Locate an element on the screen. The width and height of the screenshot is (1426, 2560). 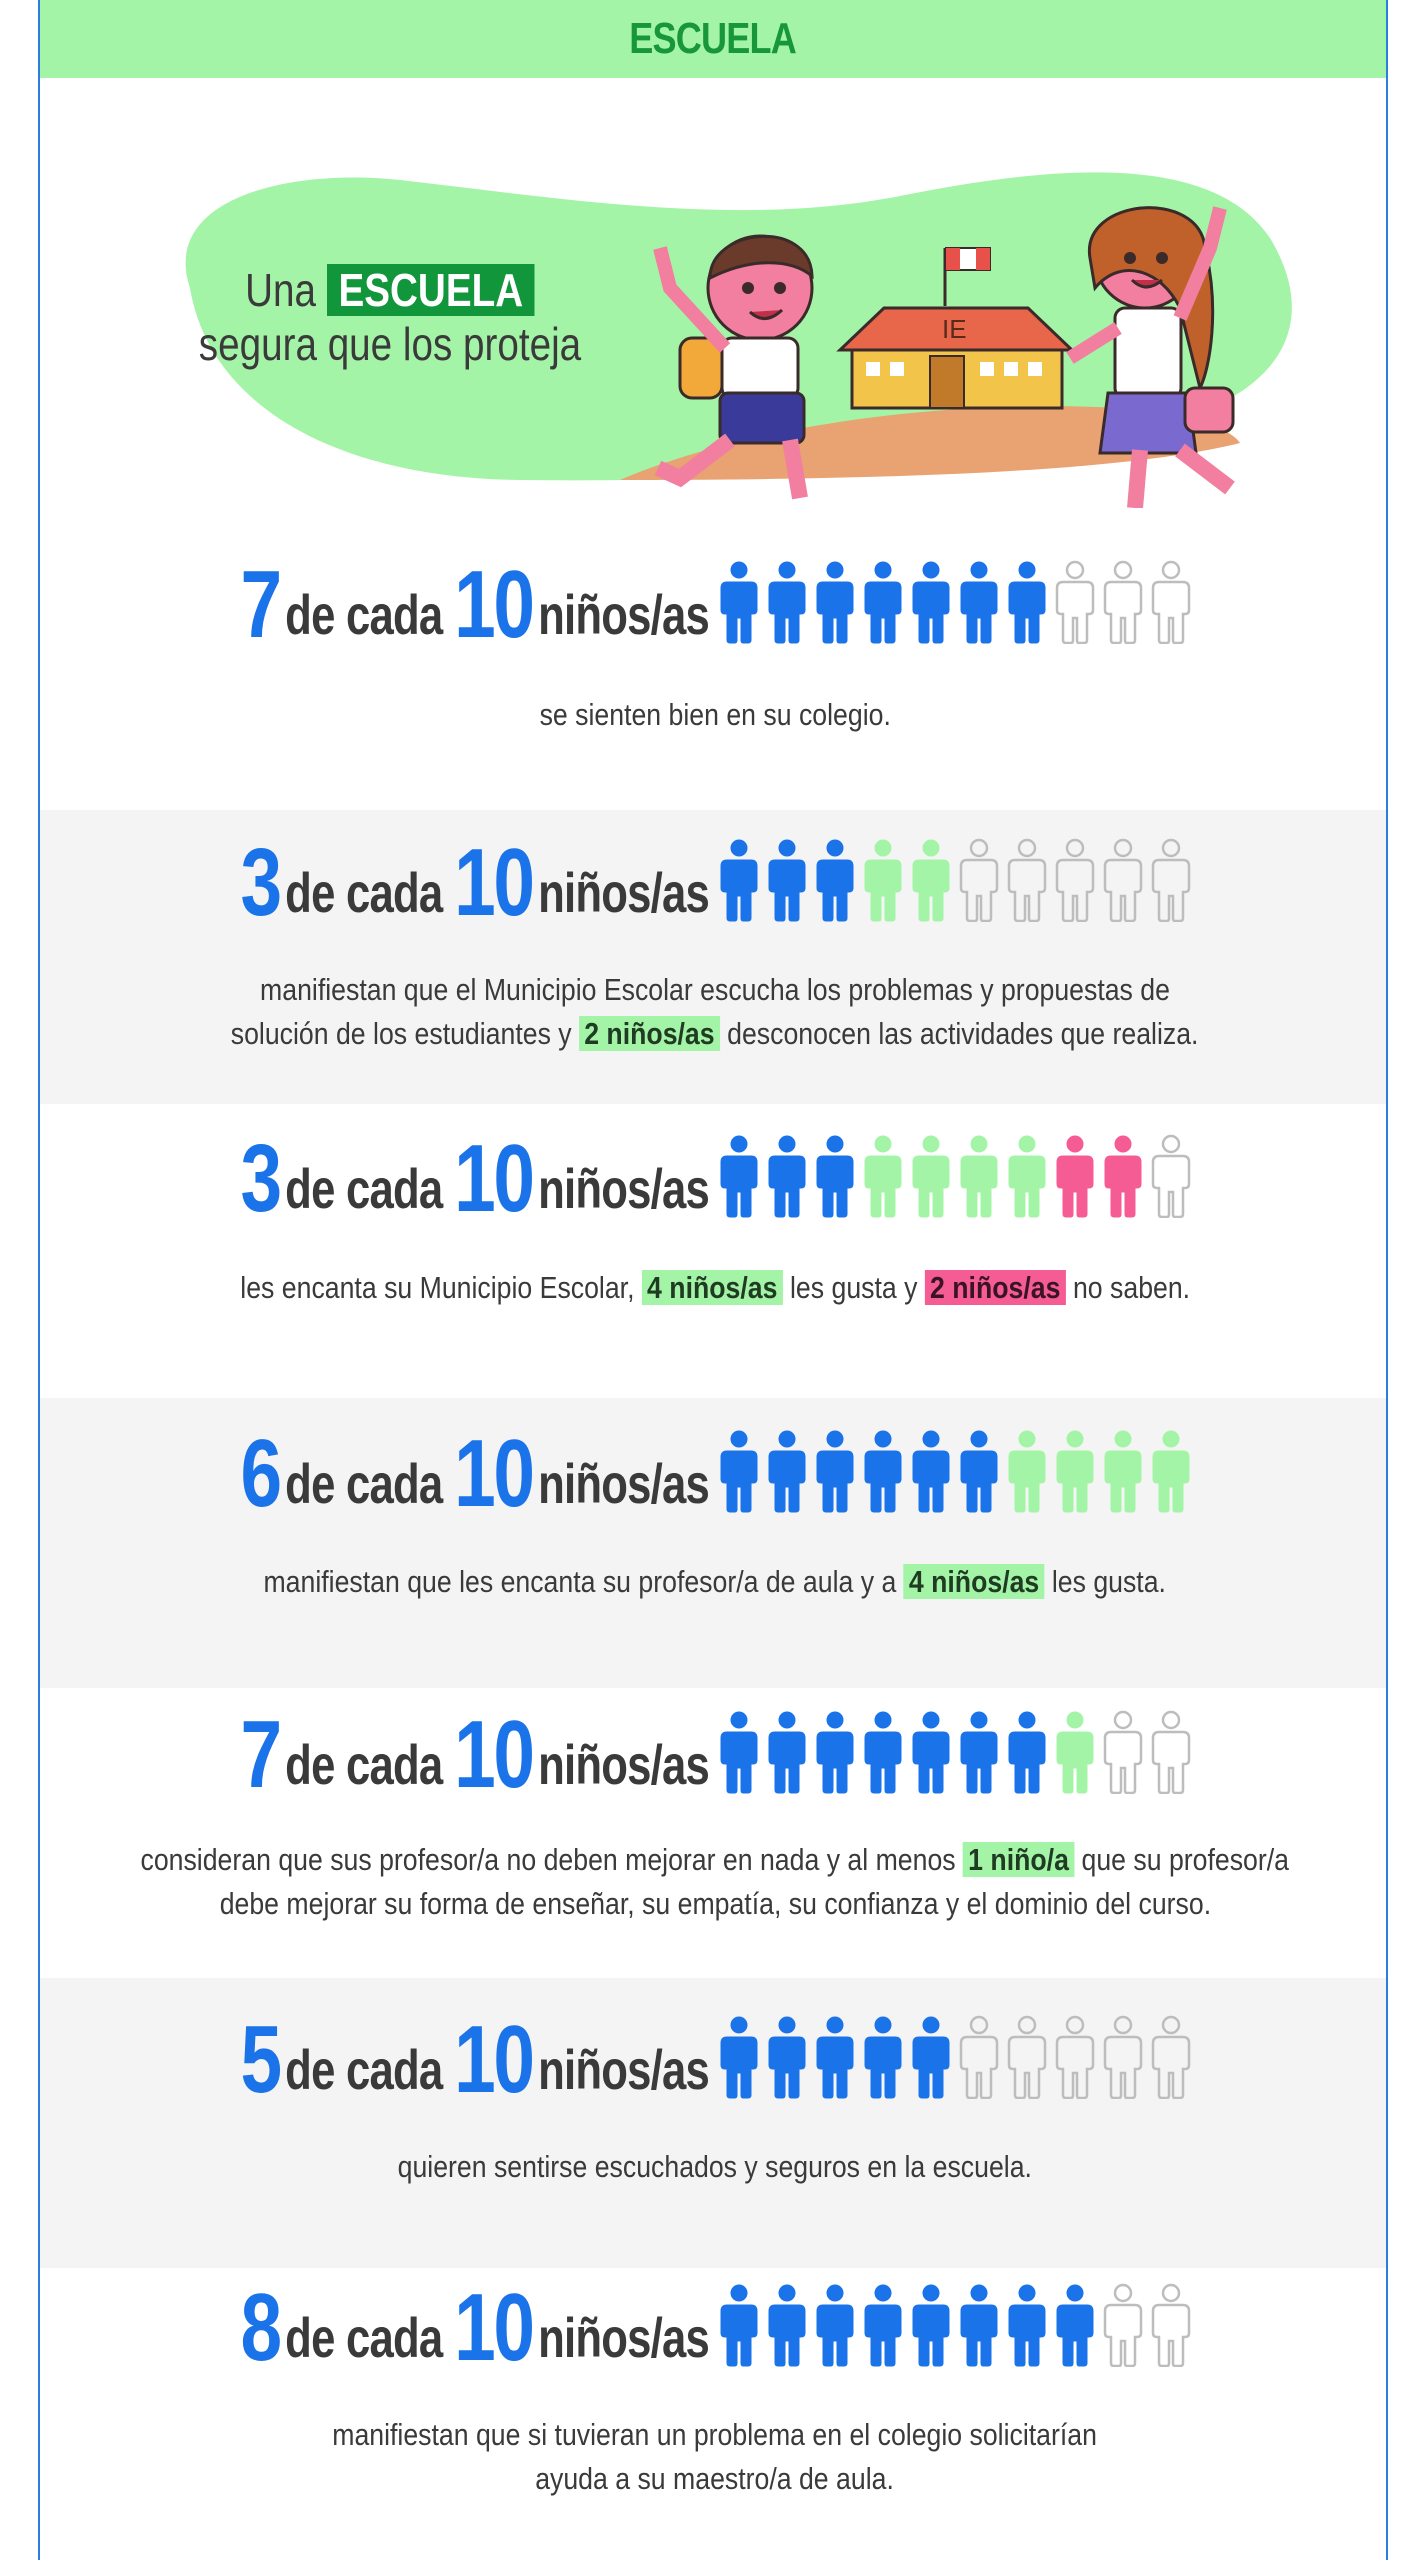
stat-number: 7 is located at coordinates (261, 604).